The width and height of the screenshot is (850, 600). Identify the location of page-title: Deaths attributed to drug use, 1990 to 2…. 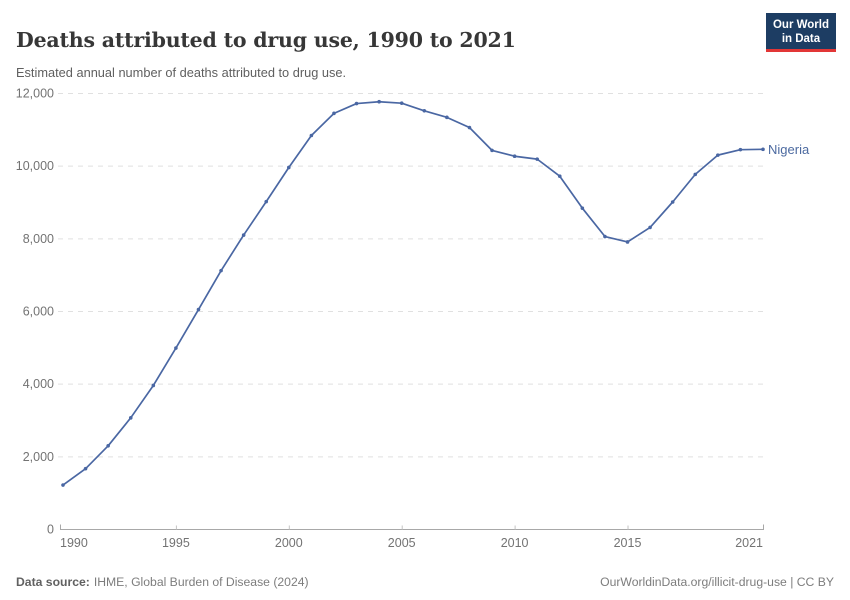
(266, 39).